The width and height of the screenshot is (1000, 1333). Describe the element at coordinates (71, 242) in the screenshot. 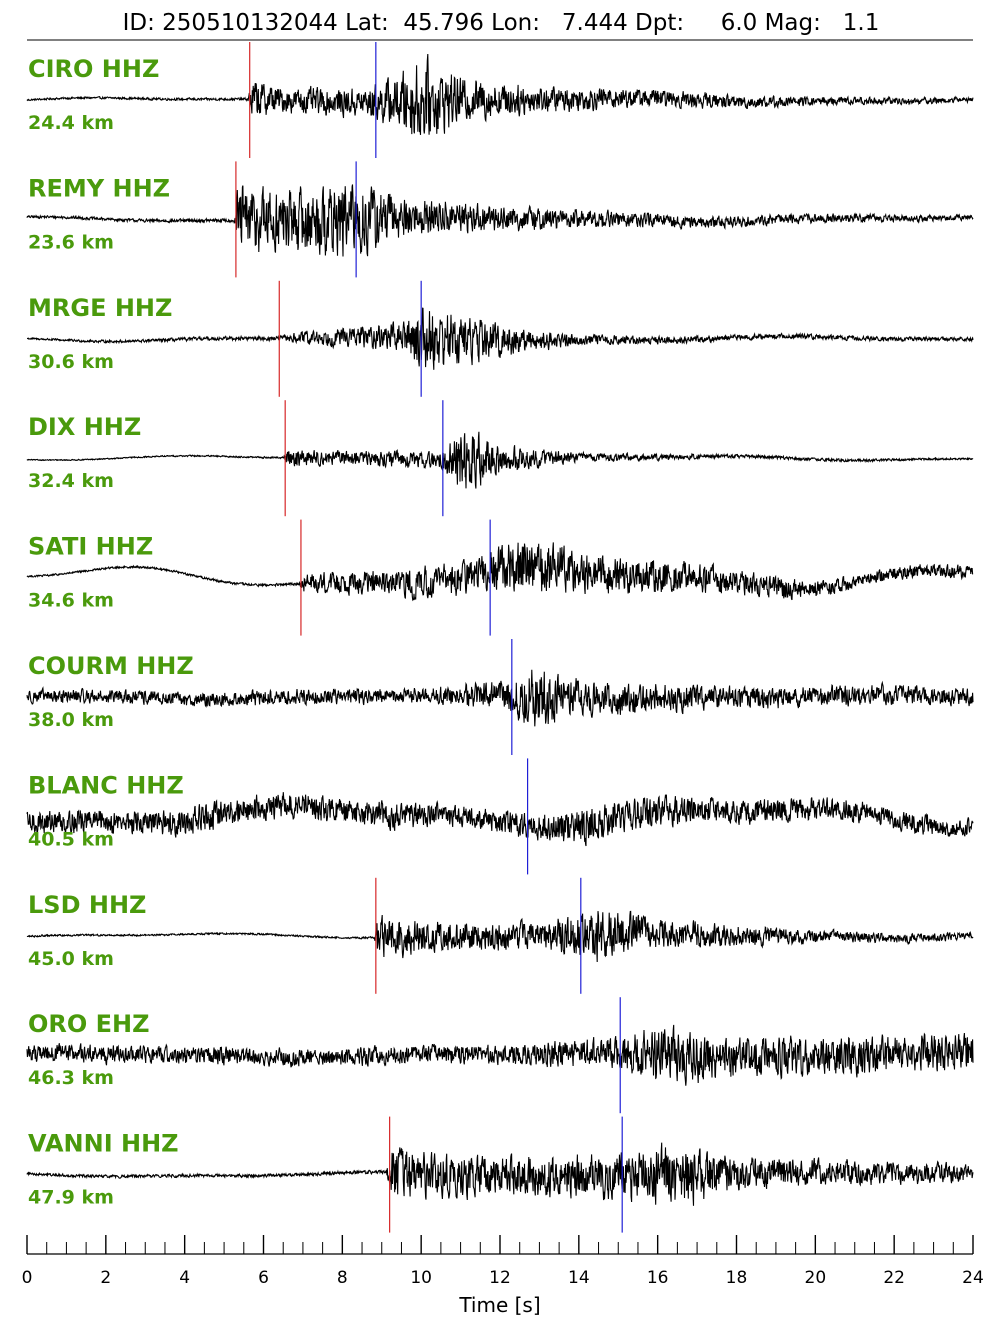

I see `distance-label: 23.6 km` at that location.